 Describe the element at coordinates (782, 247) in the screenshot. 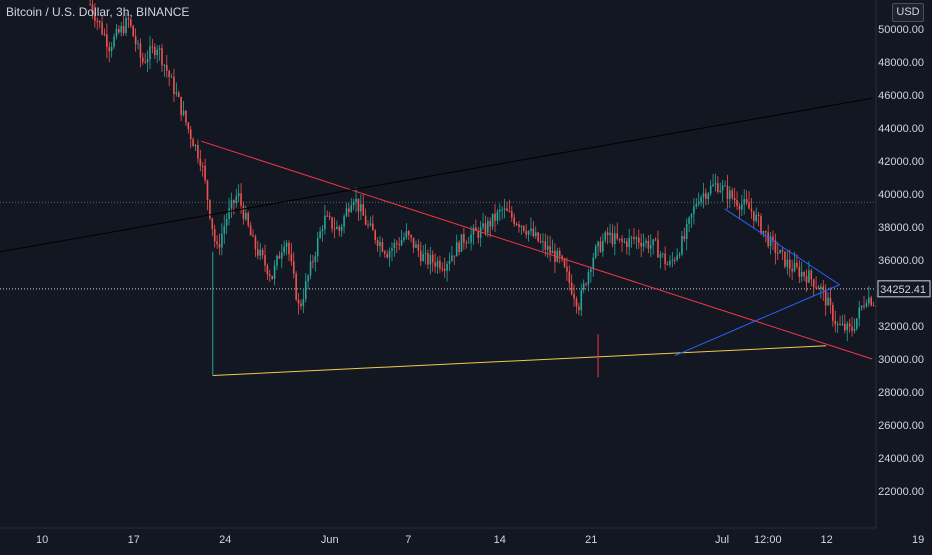

I see `triangle-upper` at that location.